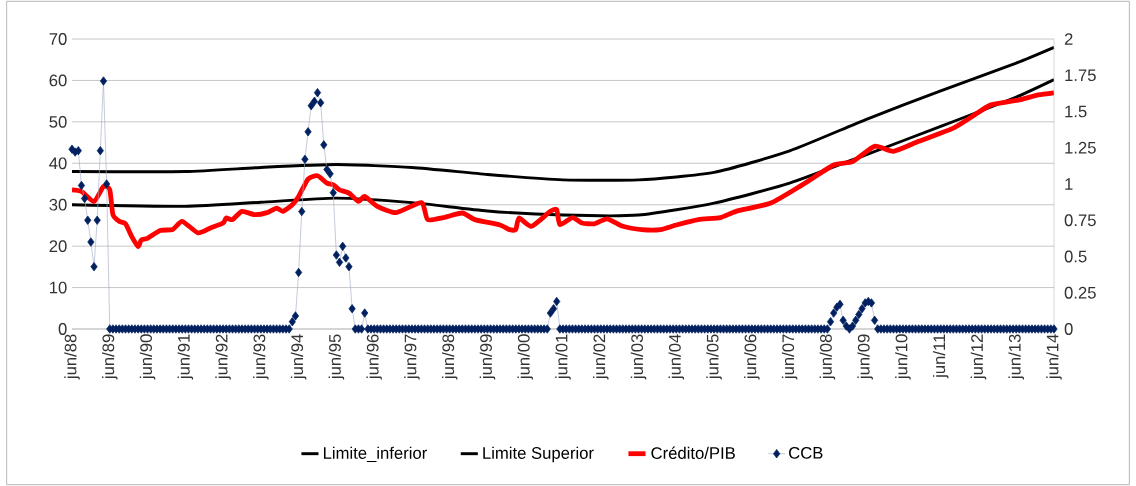  Describe the element at coordinates (1080, 75) in the screenshot. I see `y2-tick-label: 1.75` at that location.